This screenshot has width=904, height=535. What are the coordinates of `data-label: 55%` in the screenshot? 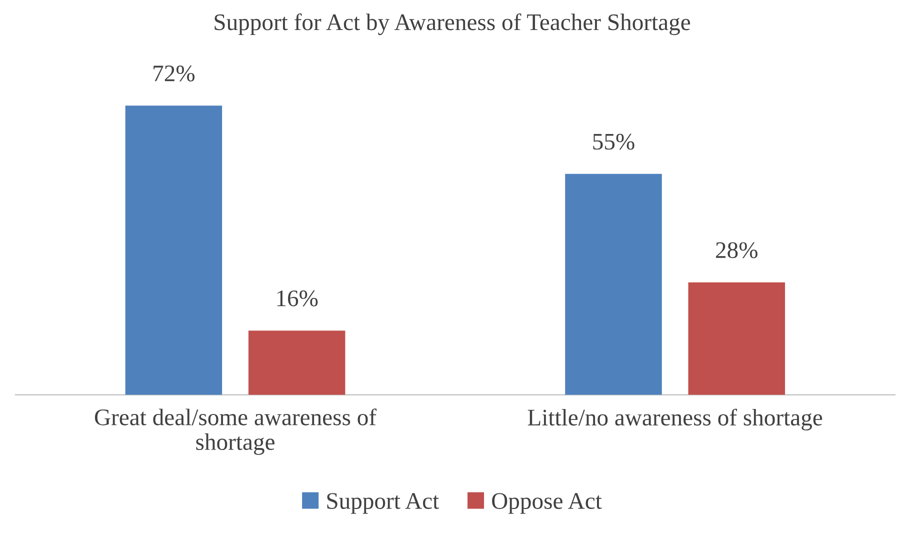 It's located at (613, 142).